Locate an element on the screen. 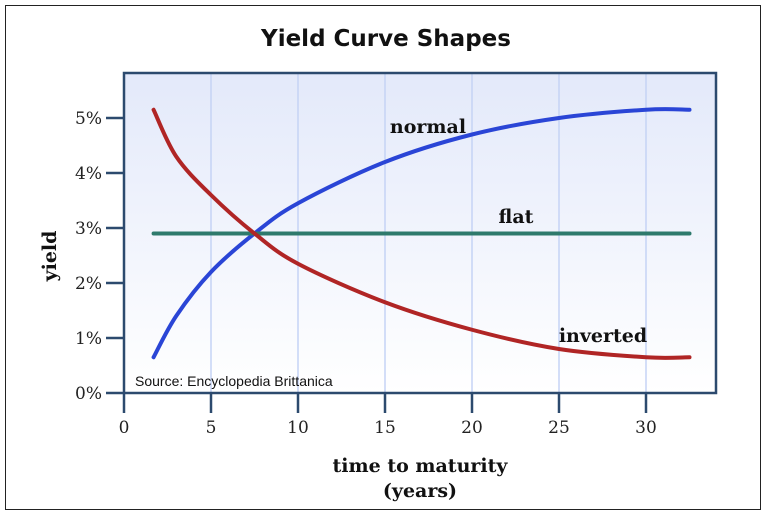 The image size is (768, 515). y-tick-label: 0% is located at coordinates (88, 394).